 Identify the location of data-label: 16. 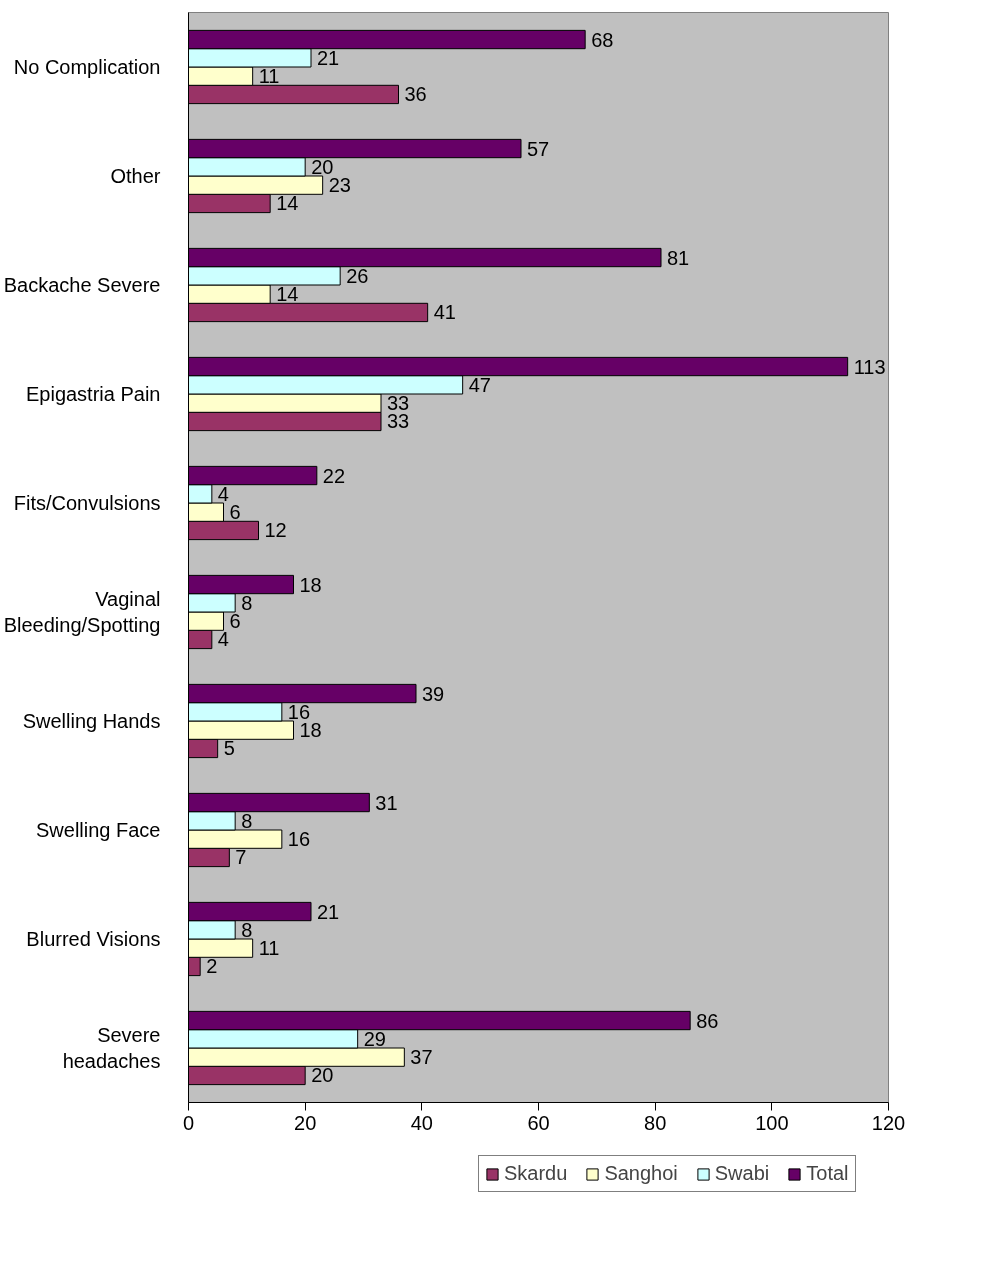
(299, 839).